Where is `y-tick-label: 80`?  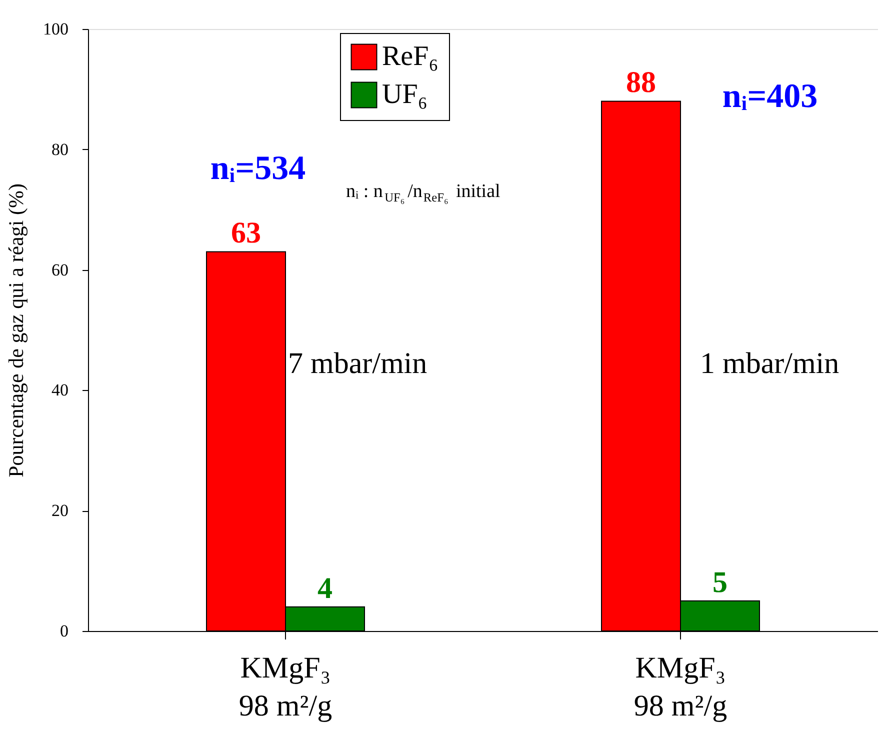 y-tick-label: 80 is located at coordinates (60, 149).